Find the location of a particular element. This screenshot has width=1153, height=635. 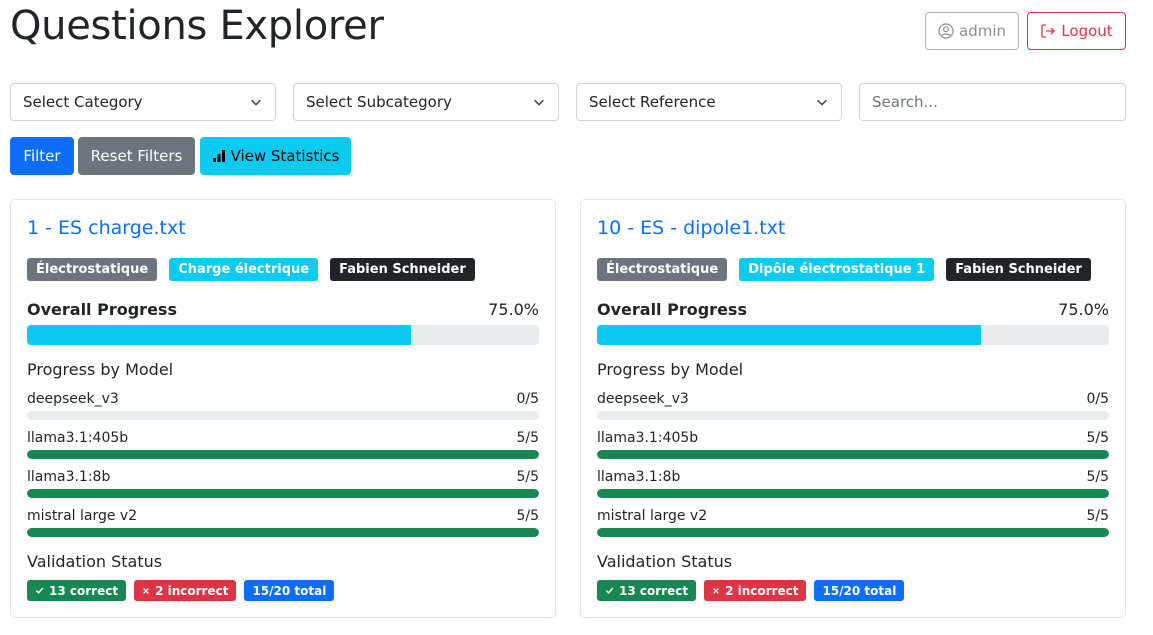

filter-button: Filter is located at coordinates (42, 156).